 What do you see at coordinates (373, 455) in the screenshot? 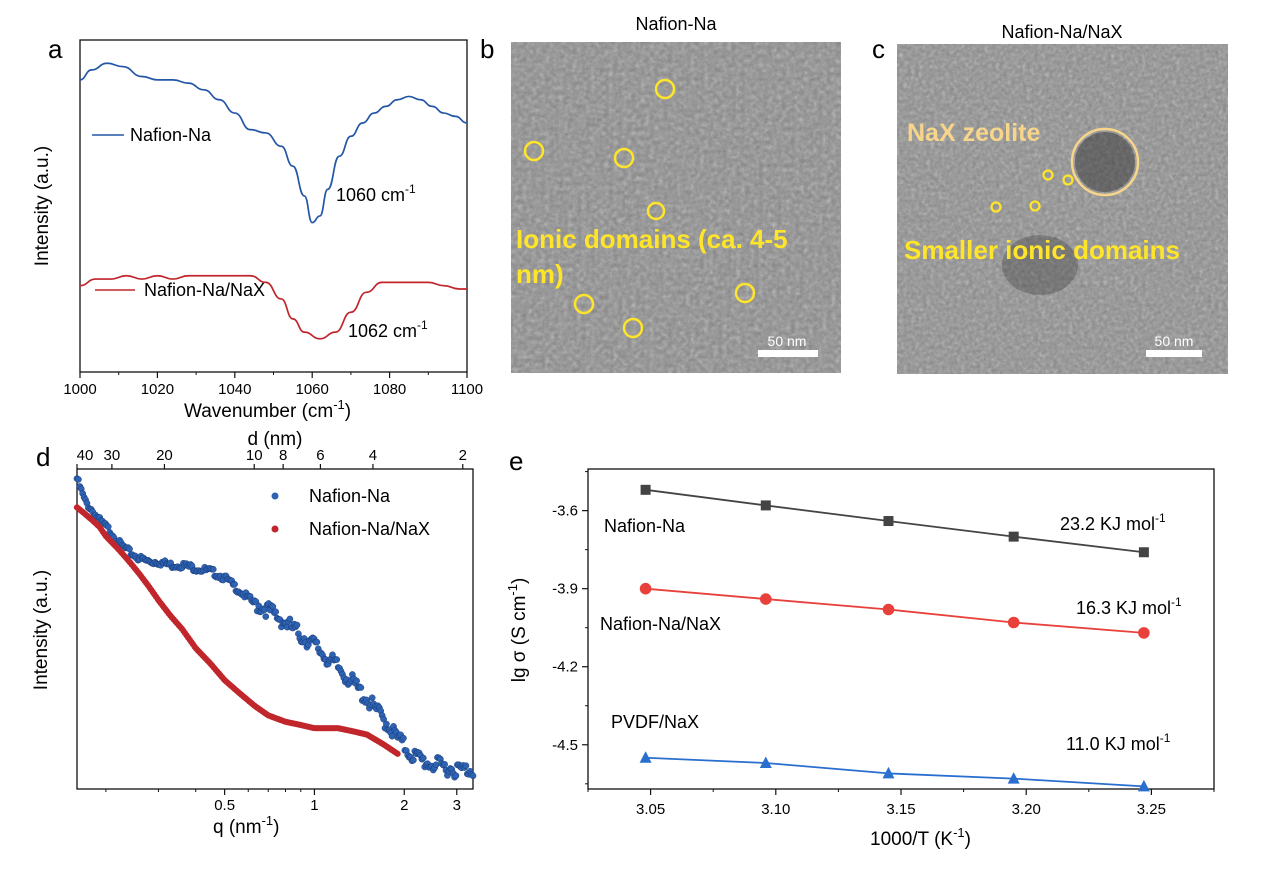
I see `top-tick-label-d: 4` at bounding box center [373, 455].